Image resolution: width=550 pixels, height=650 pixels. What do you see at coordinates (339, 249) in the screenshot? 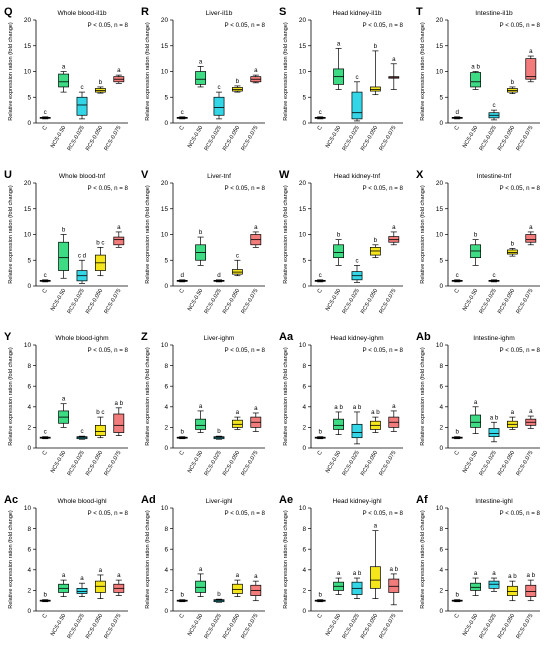
I see `box-ncs-0.50: b` at bounding box center [339, 249].